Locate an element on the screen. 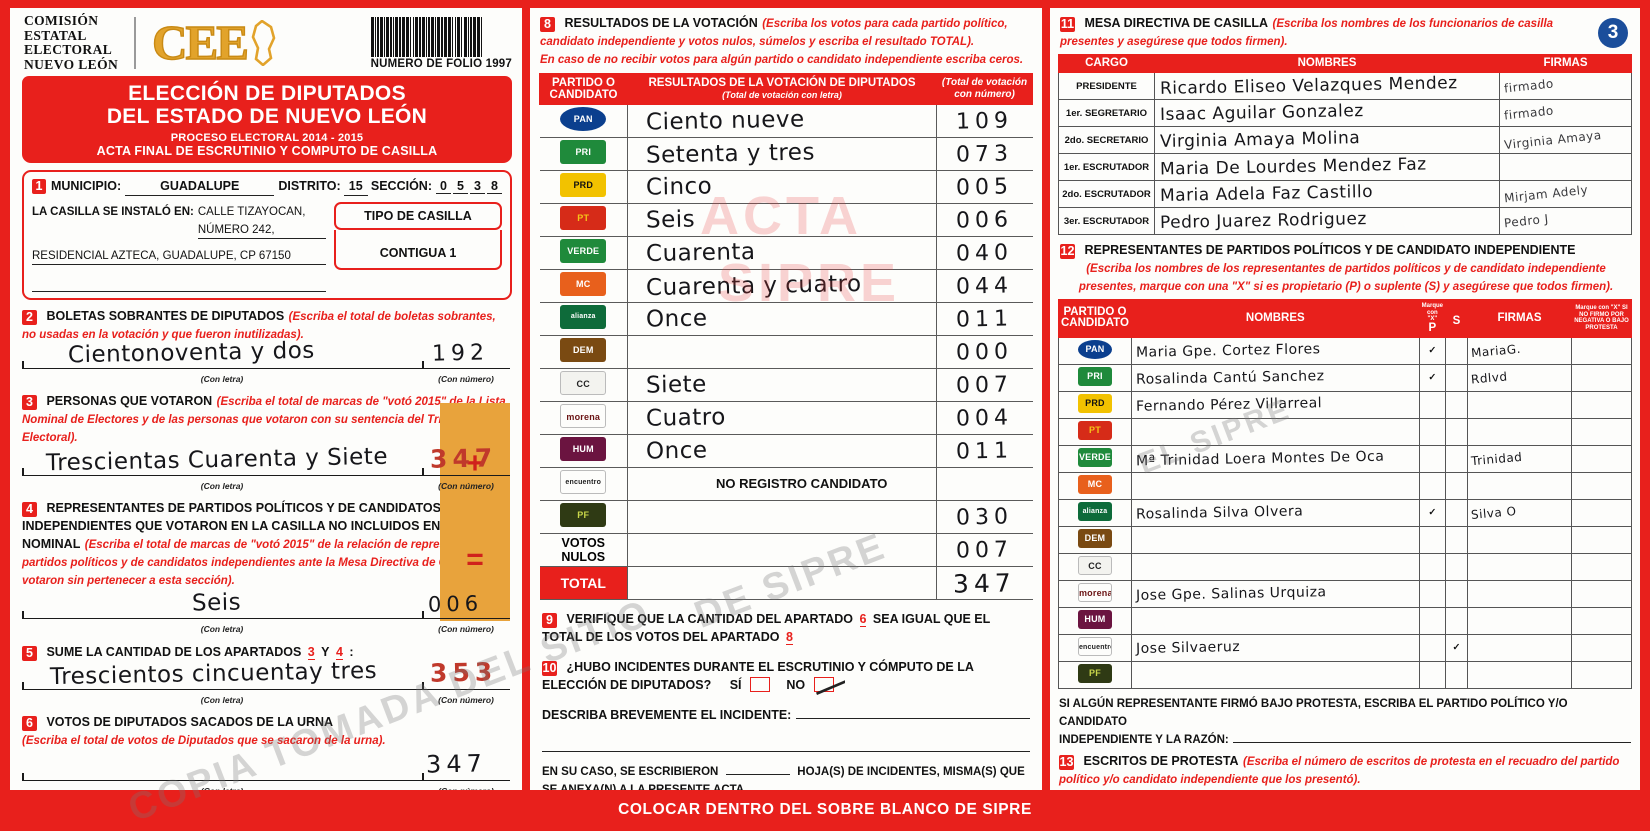 This screenshot has height=831, width=1650. votes-letra-cell: Setenta y tres is located at coordinates (782, 154).